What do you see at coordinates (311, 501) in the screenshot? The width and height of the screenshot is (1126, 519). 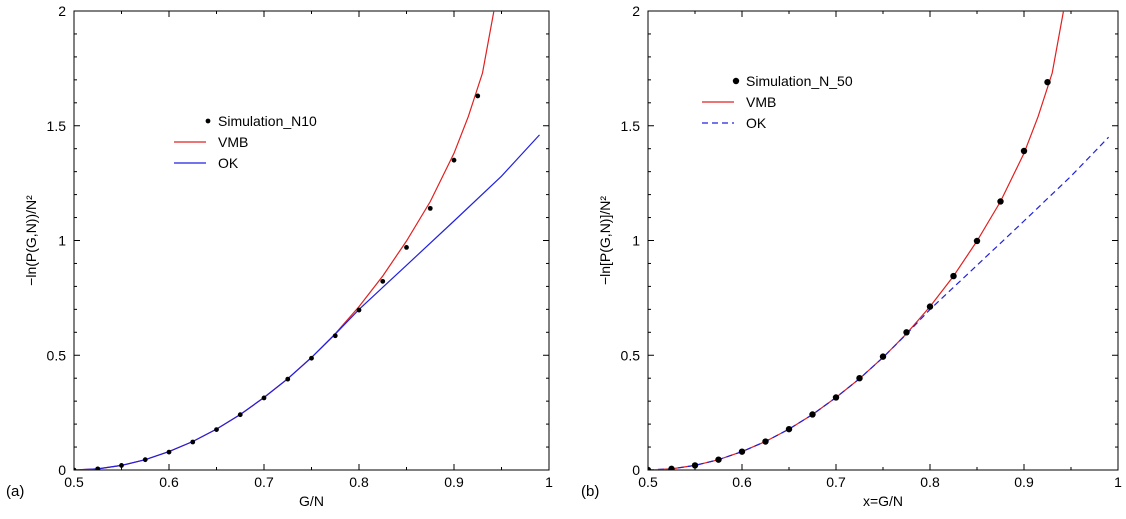 I see `x-axis-label: G/N` at bounding box center [311, 501].